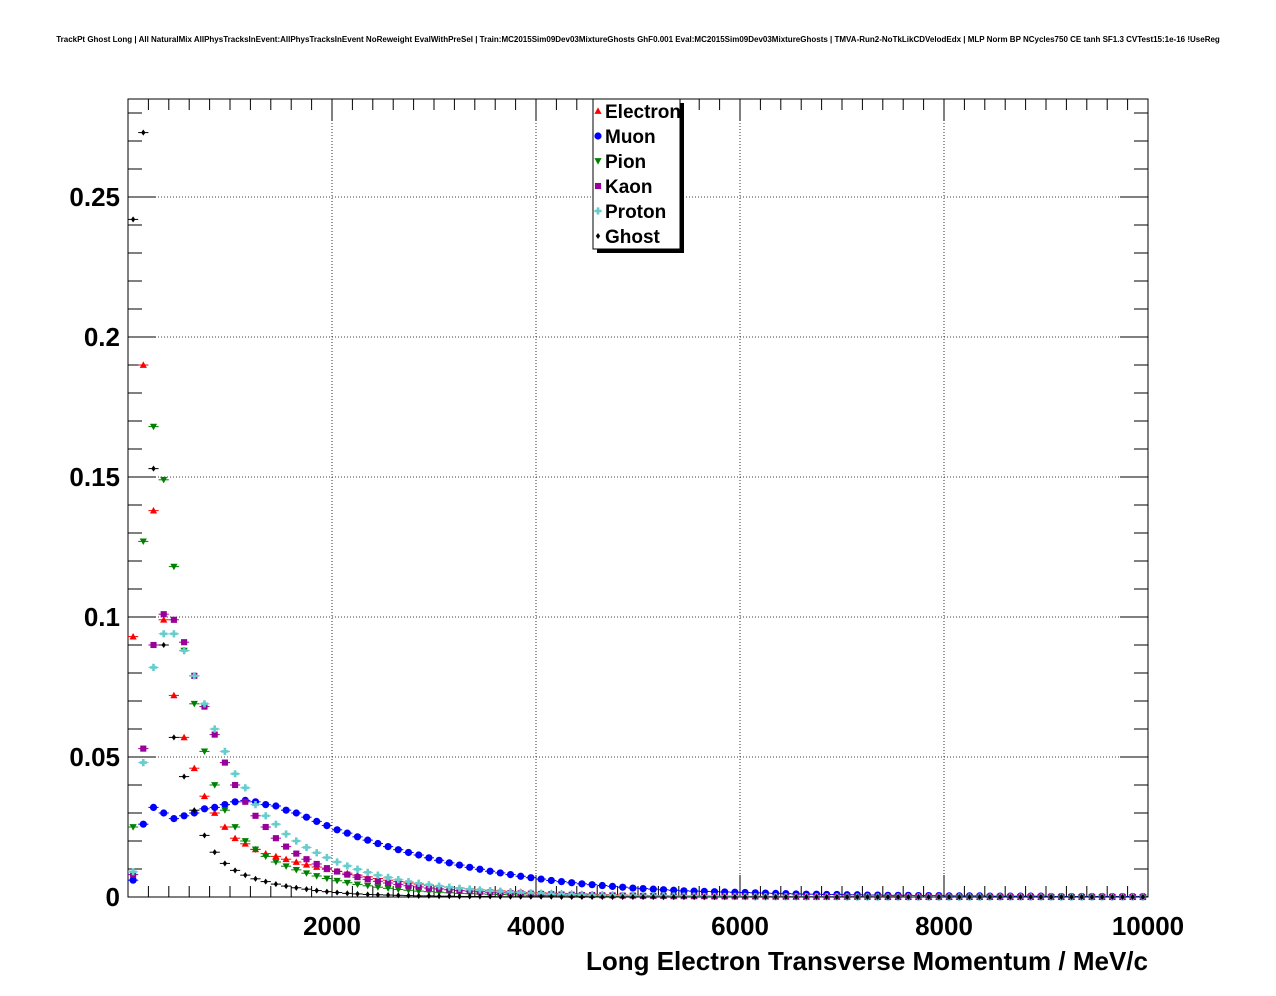 The image size is (1276, 996). I want to click on legend: Electron Muon Pion Kaon Proton Ghost, so click(638, 175).